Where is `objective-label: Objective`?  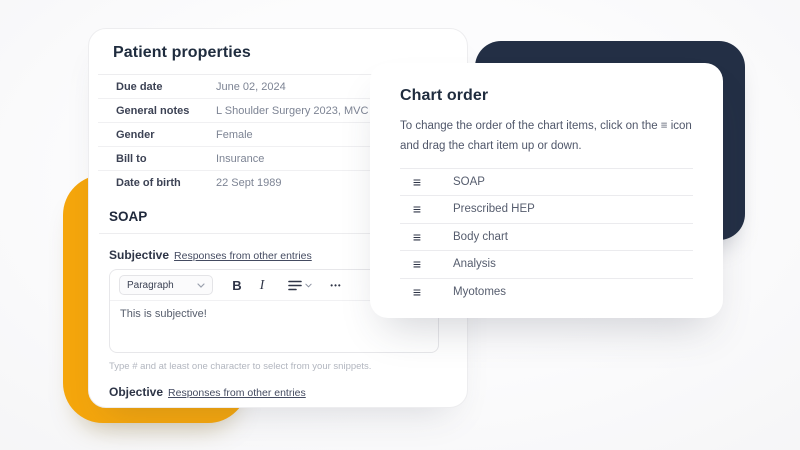
objective-label: Objective is located at coordinates (136, 392).